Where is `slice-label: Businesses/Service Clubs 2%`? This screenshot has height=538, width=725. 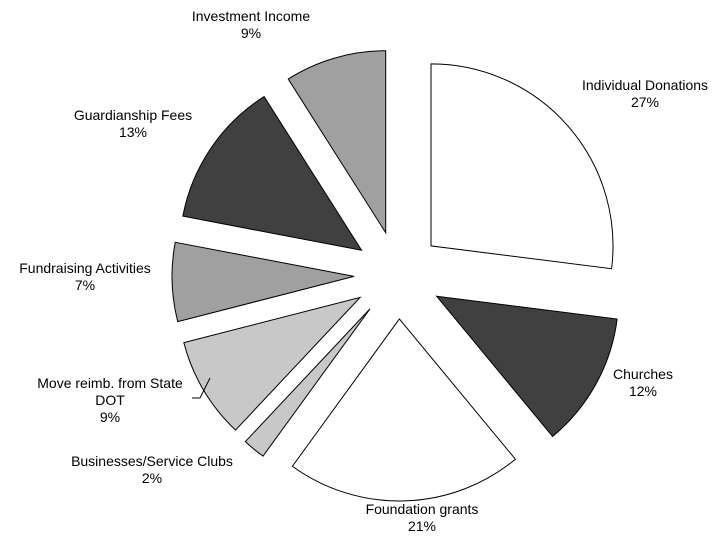 slice-label: Businesses/Service Clubs 2% is located at coordinates (152, 470).